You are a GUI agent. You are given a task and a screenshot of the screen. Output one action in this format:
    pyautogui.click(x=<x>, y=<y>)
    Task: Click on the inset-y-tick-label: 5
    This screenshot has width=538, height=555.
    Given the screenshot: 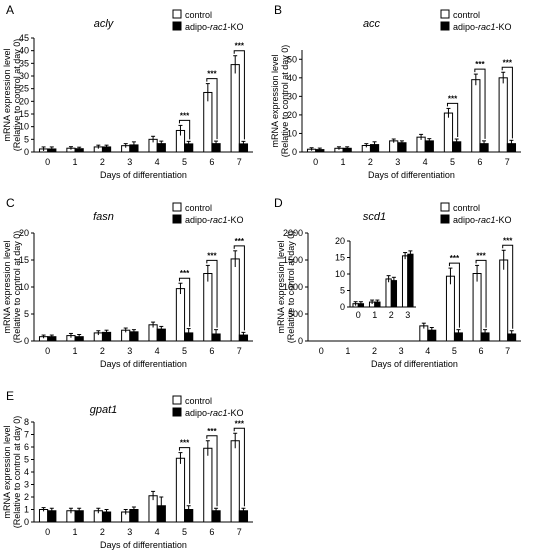 What is the action you would take?
    pyautogui.click(x=342, y=291)
    